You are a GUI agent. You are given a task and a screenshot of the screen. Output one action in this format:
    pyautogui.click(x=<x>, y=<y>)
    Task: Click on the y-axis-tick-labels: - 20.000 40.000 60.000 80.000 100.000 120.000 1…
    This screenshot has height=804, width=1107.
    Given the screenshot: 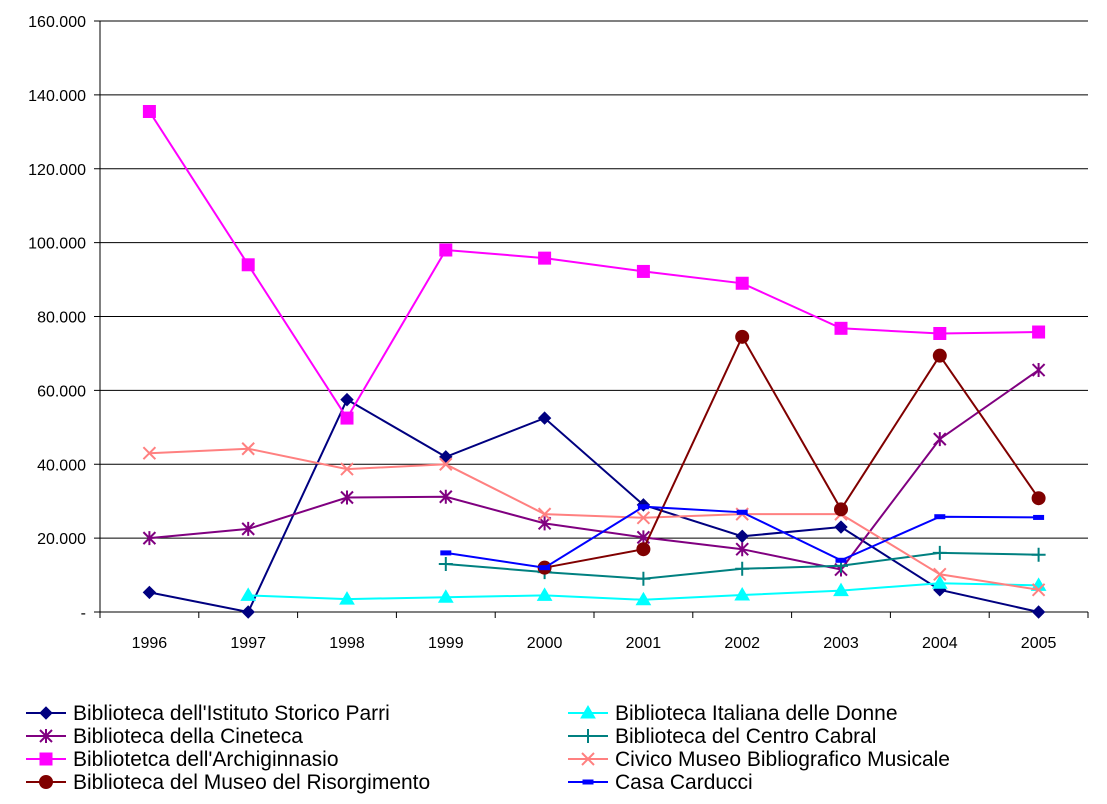 What is the action you would take?
    pyautogui.click(x=57, y=318)
    